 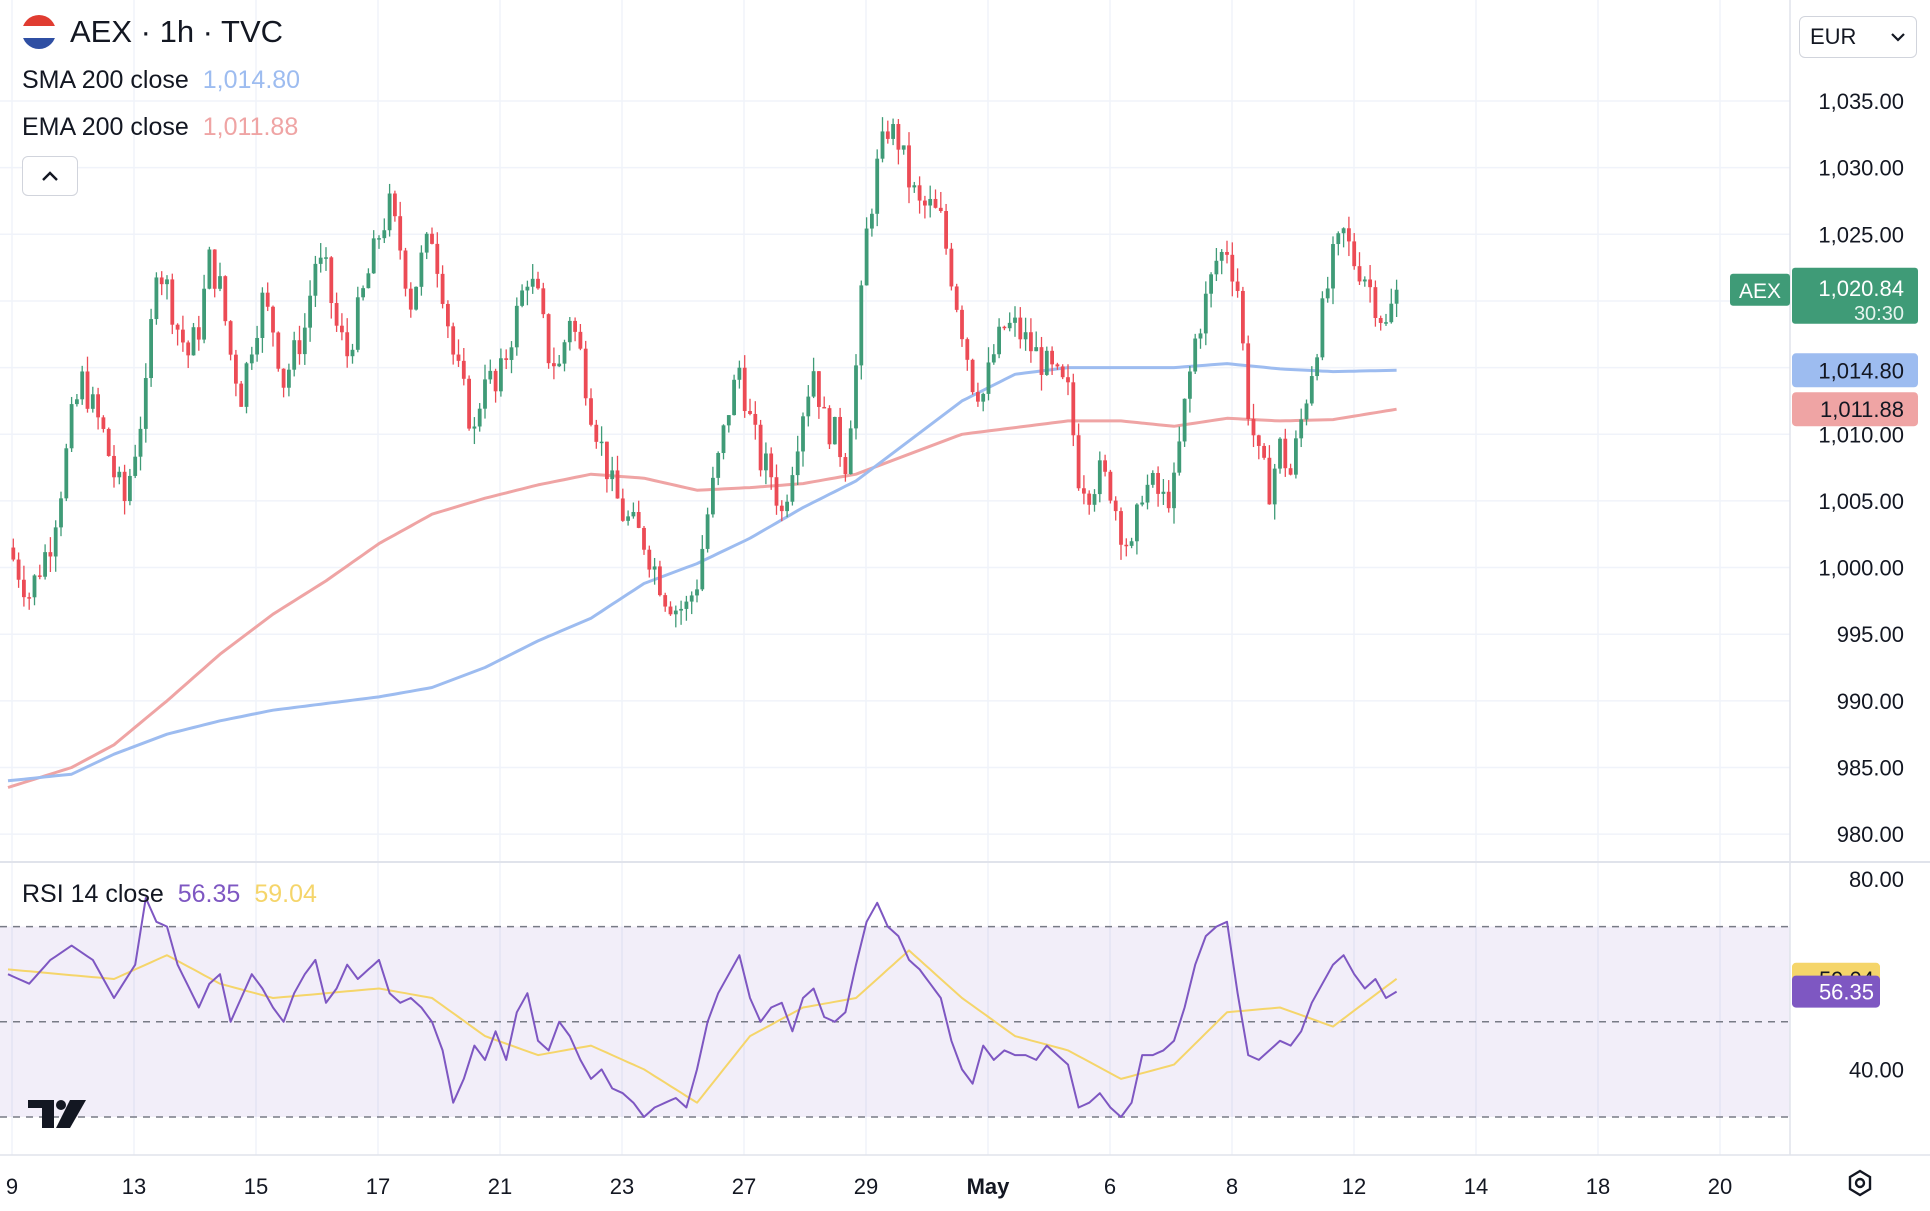 I want to click on time-tick-label: 12, so click(x=1354, y=1186).